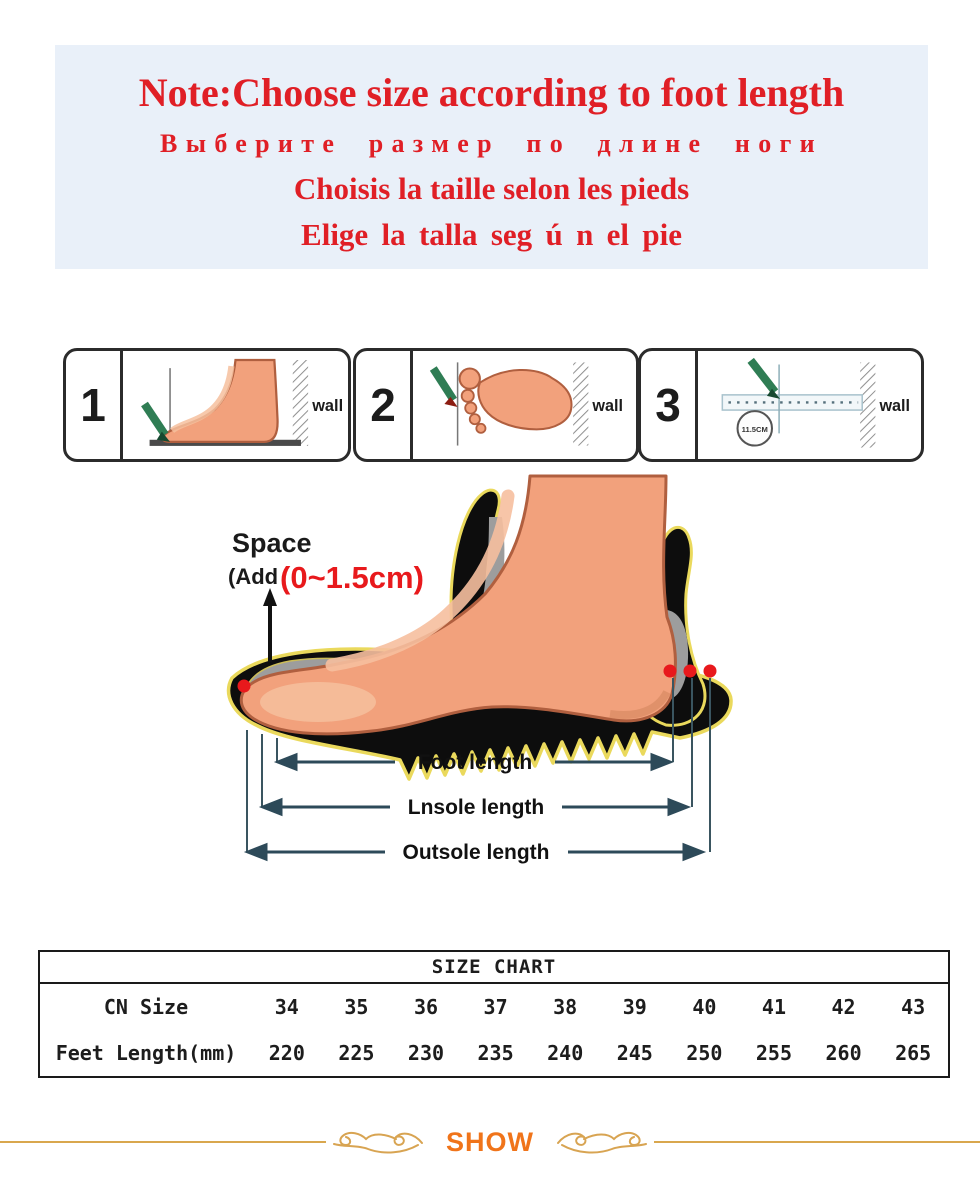  Describe the element at coordinates (384, 405) in the screenshot. I see `step-2-number: 2` at that location.